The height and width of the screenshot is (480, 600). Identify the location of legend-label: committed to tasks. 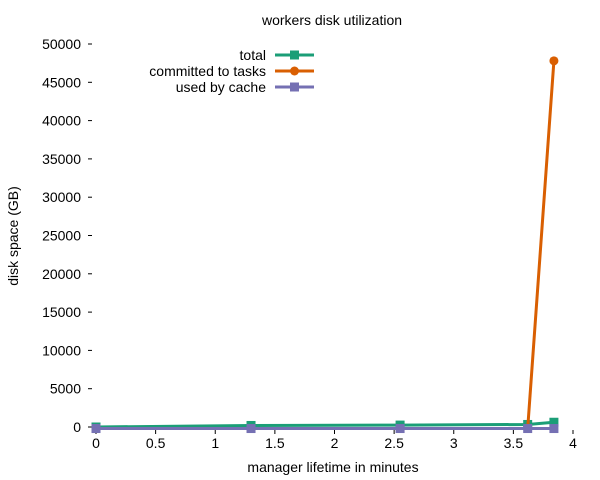
(207, 71).